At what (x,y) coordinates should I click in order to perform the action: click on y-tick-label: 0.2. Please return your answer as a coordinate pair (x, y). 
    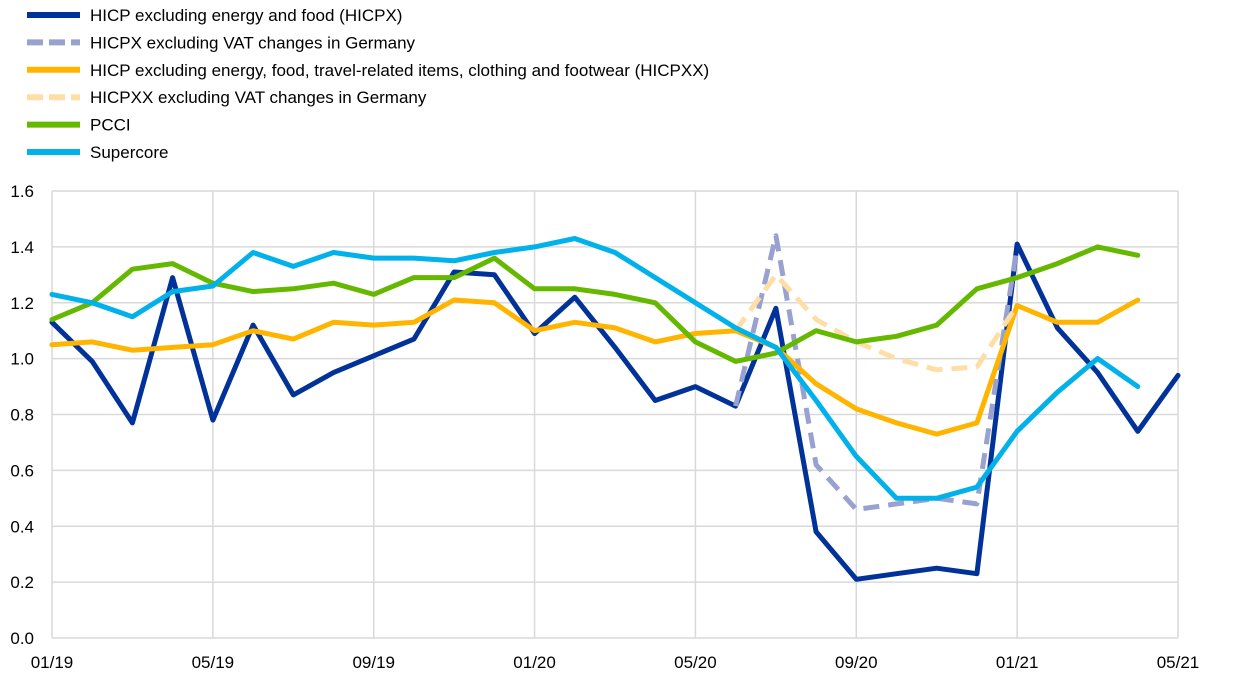
    Looking at the image, I should click on (22, 582).